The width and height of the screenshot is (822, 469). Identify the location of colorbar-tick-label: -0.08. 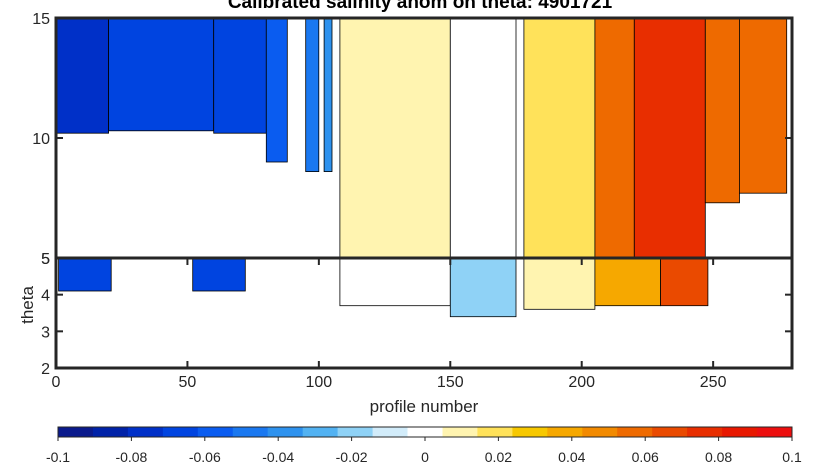
(131, 457).